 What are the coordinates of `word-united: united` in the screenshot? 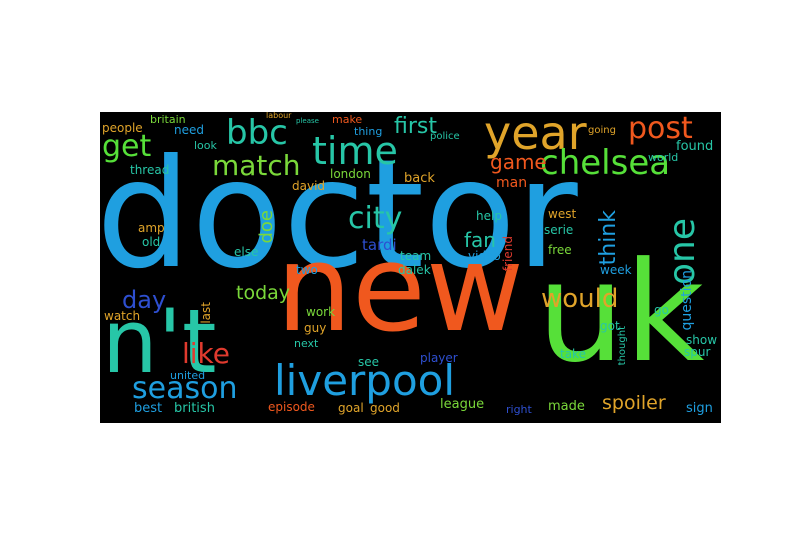 It's located at (188, 375).